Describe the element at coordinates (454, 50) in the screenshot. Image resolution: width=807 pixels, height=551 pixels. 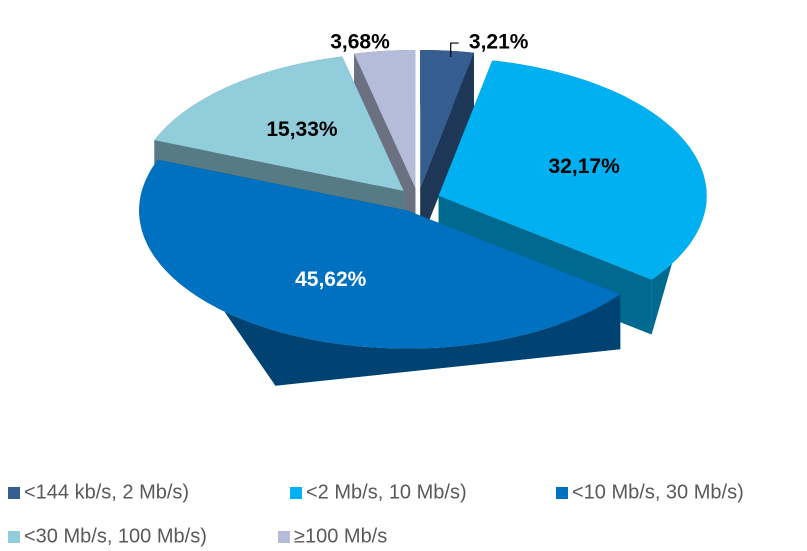
I see `leader-line` at that location.